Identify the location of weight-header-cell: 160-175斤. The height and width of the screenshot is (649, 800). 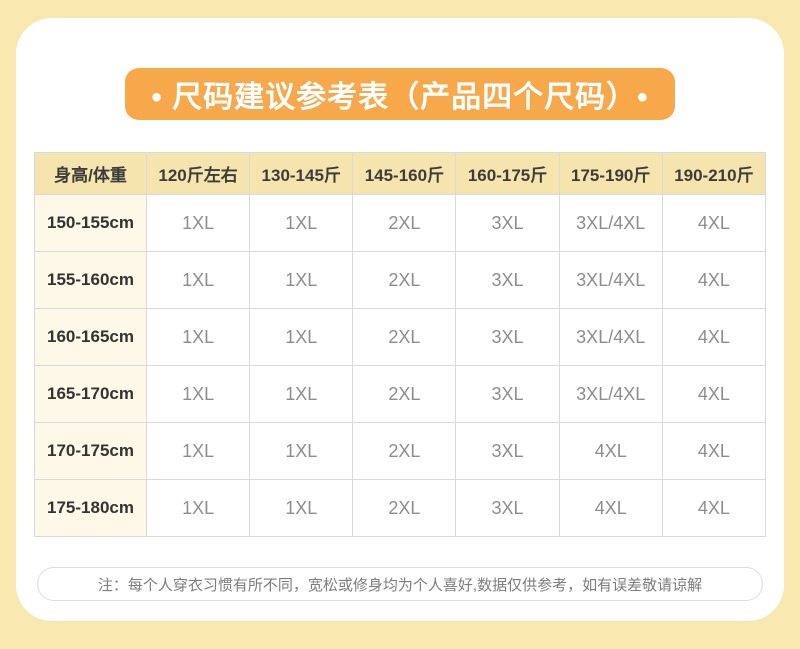
(507, 173).